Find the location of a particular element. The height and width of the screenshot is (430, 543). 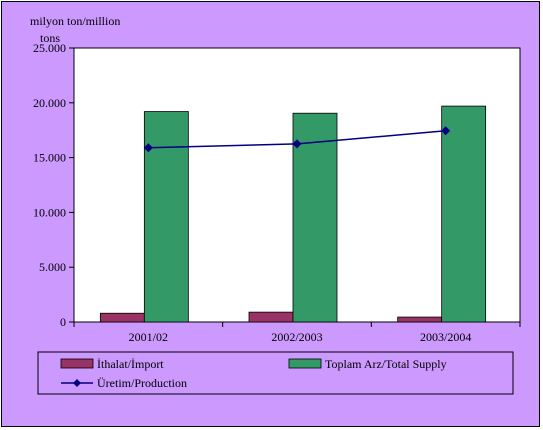

legend-supply-label: Toplam Arz/Total Supply is located at coordinates (386, 364).